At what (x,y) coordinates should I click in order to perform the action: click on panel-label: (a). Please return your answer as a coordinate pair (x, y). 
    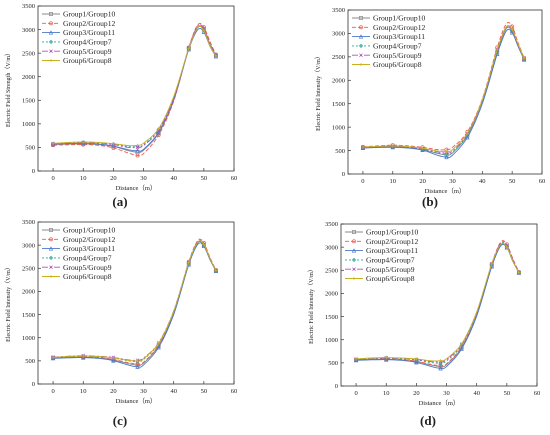
    Looking at the image, I should click on (119, 201).